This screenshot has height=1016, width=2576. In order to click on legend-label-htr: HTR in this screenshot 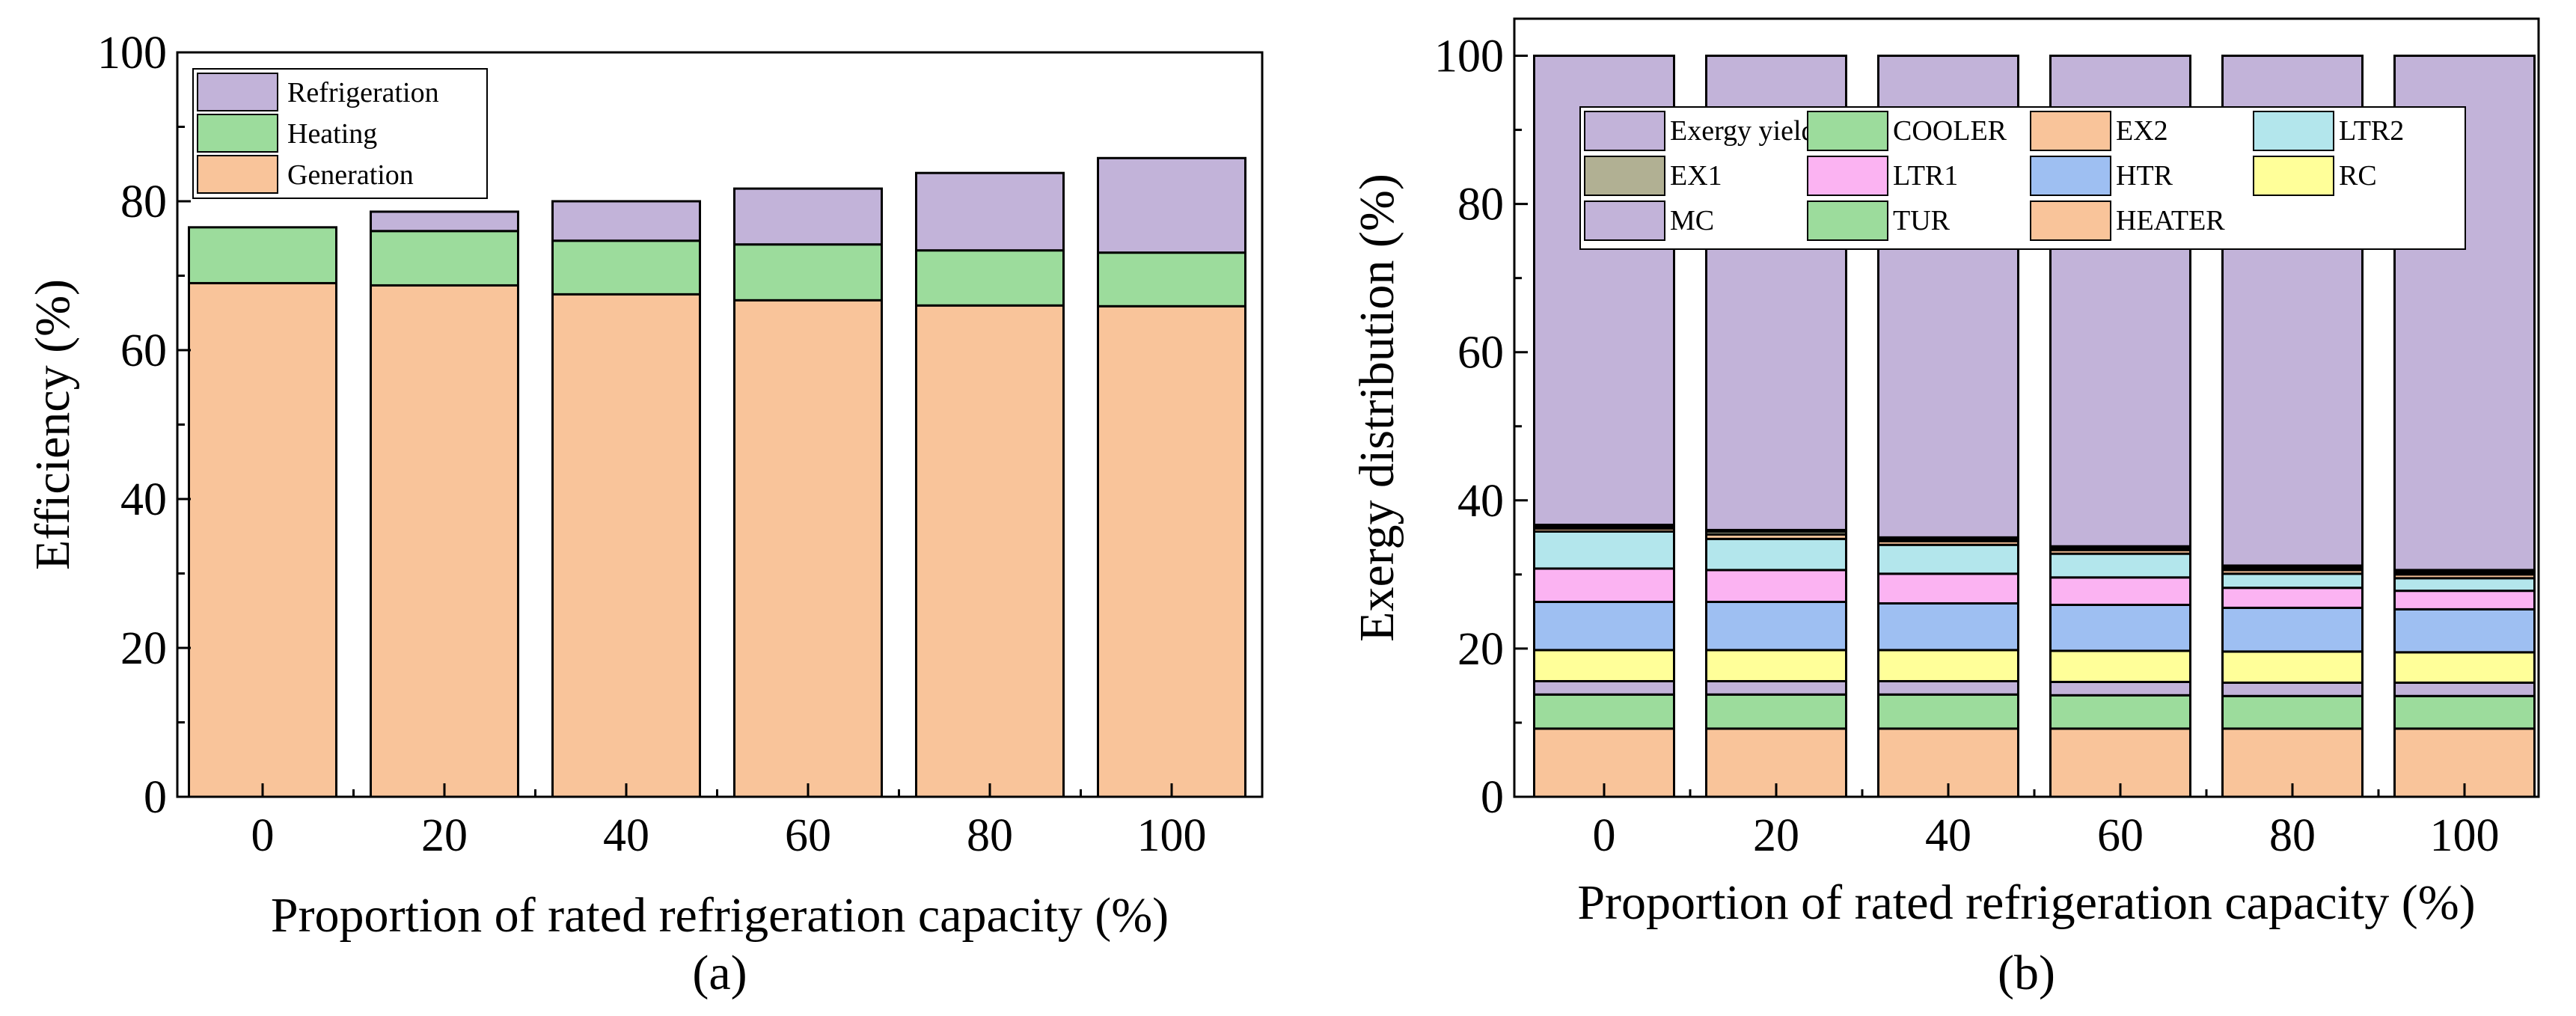, I will do `click(2145, 176)`.